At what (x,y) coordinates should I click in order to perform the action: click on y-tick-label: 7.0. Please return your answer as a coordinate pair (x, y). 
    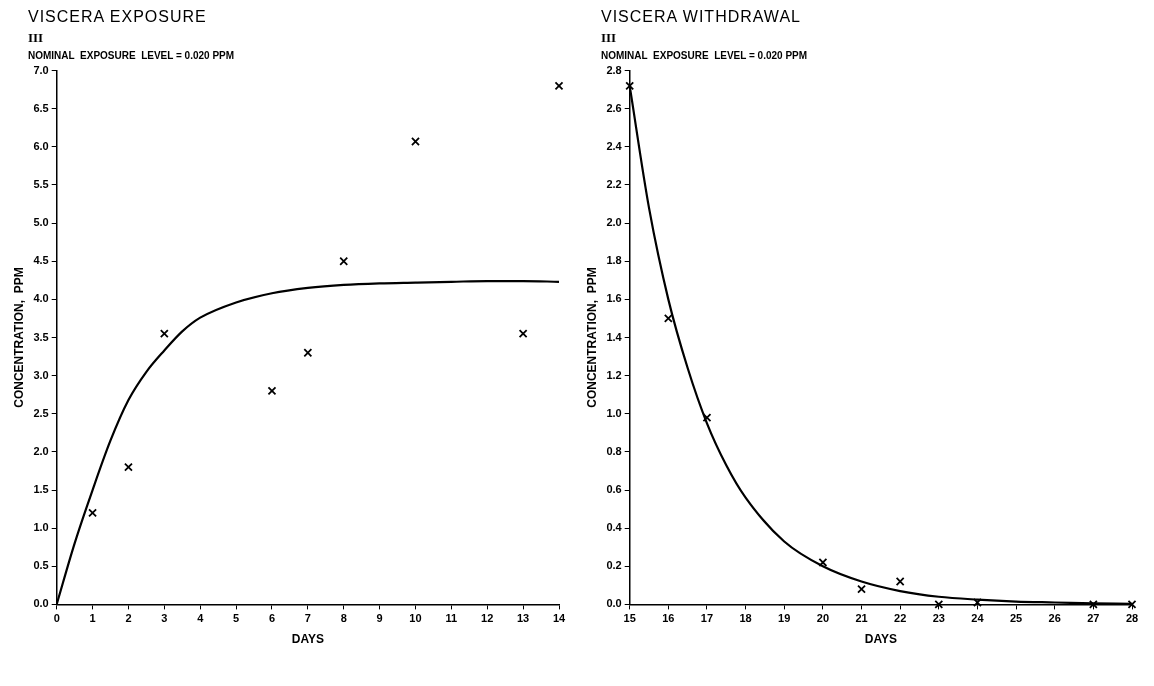
    Looking at the image, I should click on (41, 69).